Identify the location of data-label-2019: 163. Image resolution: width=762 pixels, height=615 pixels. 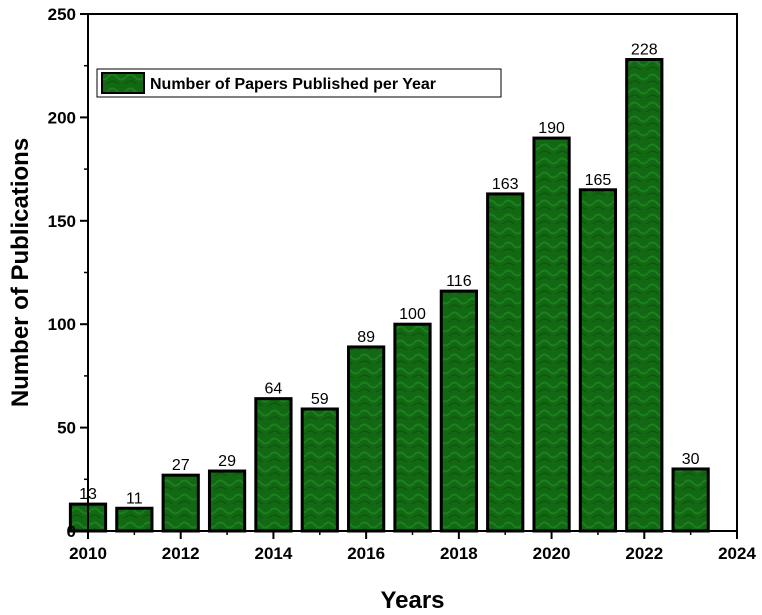
(505, 184).